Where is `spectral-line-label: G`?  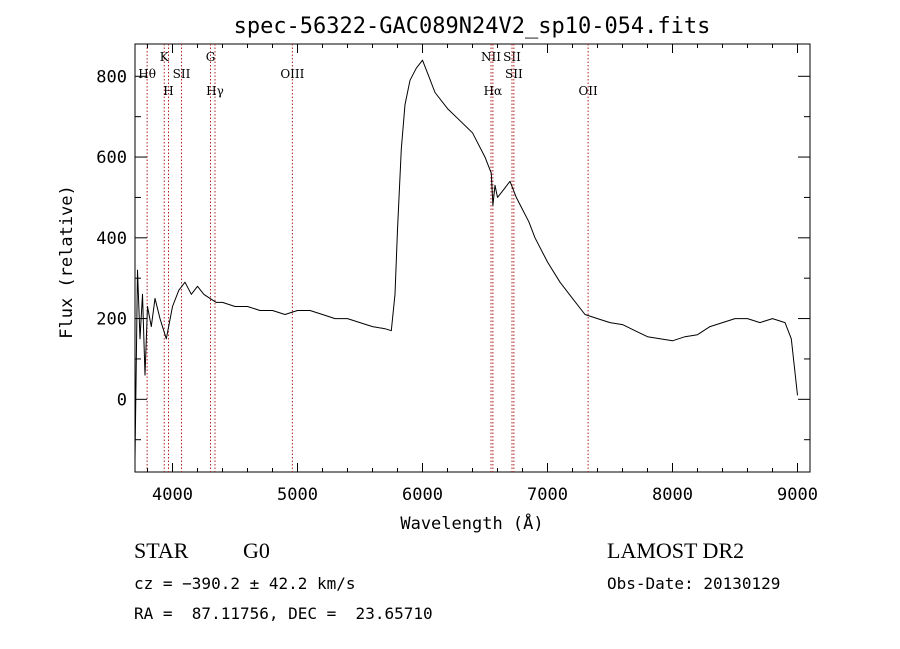 spectral-line-label: G is located at coordinates (211, 57).